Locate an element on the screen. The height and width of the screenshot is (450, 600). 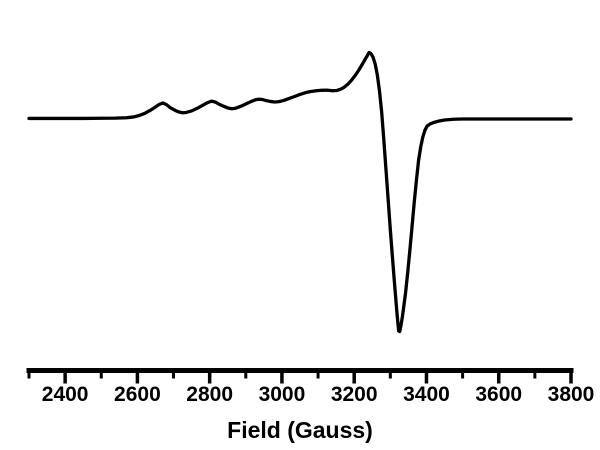
x-tick-label: 2600 is located at coordinates (137, 394).